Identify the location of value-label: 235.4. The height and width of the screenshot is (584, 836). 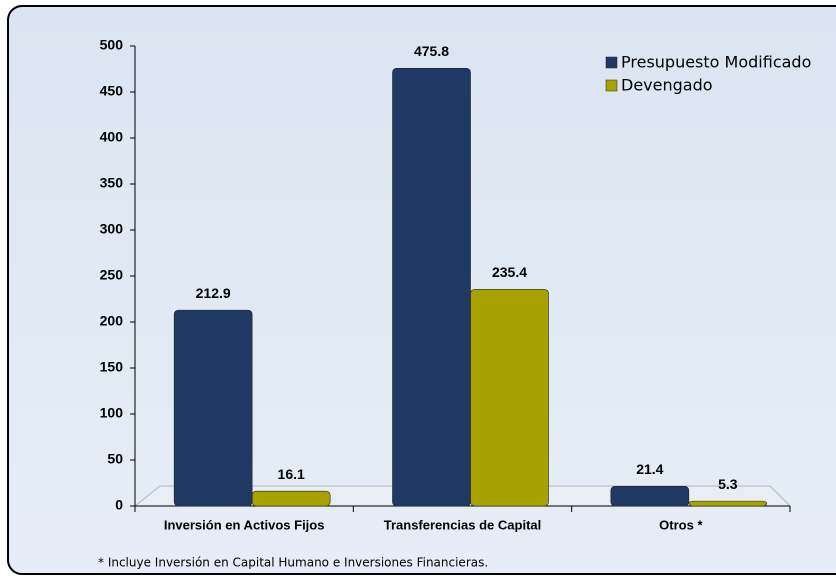
(509, 272).